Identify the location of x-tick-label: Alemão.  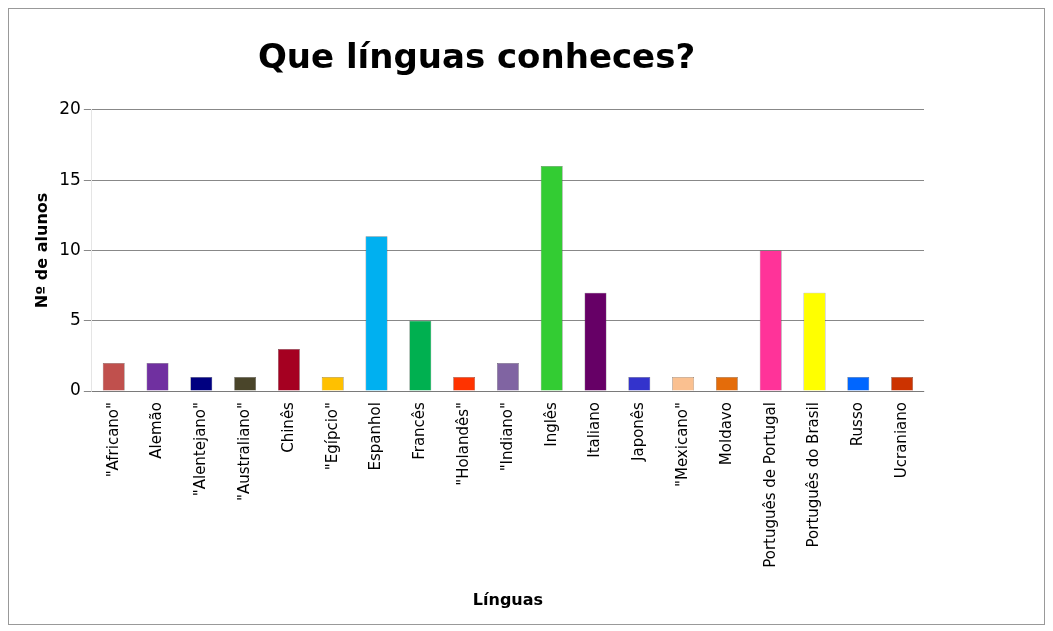
(156, 430).